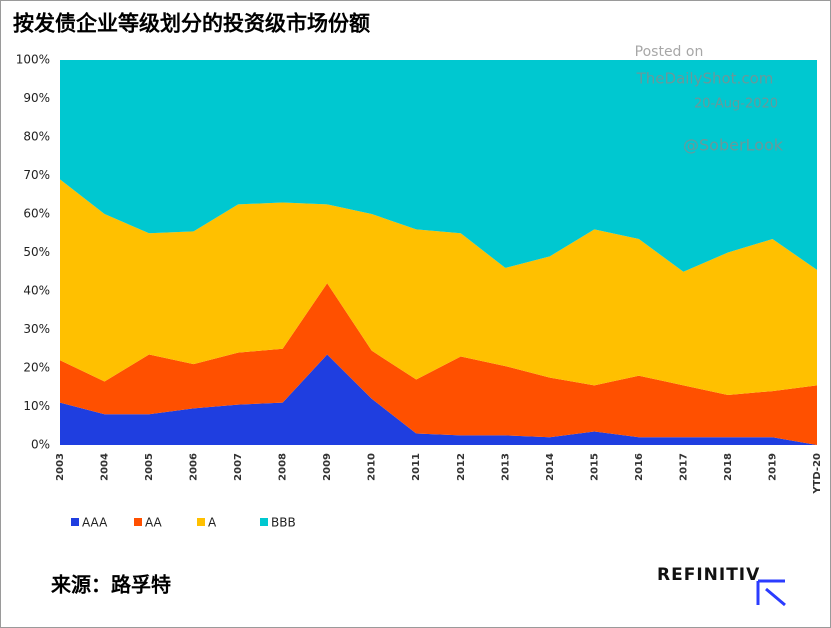 This screenshot has width=831, height=628. Describe the element at coordinates (705, 79) in the screenshot. I see `watermark: TheDailyShot.com` at that location.